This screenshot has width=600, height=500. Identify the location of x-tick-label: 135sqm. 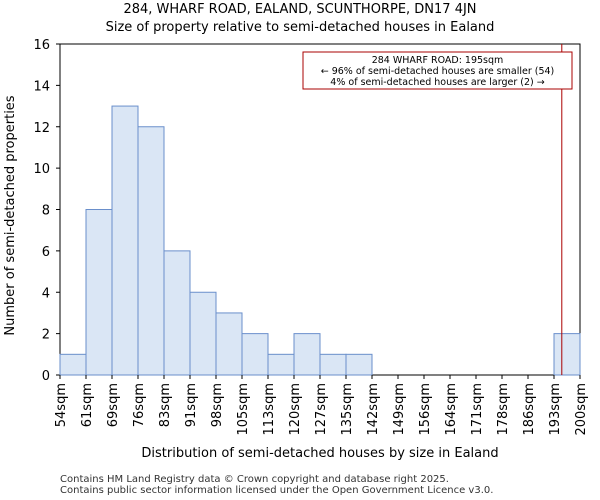
(347, 409).